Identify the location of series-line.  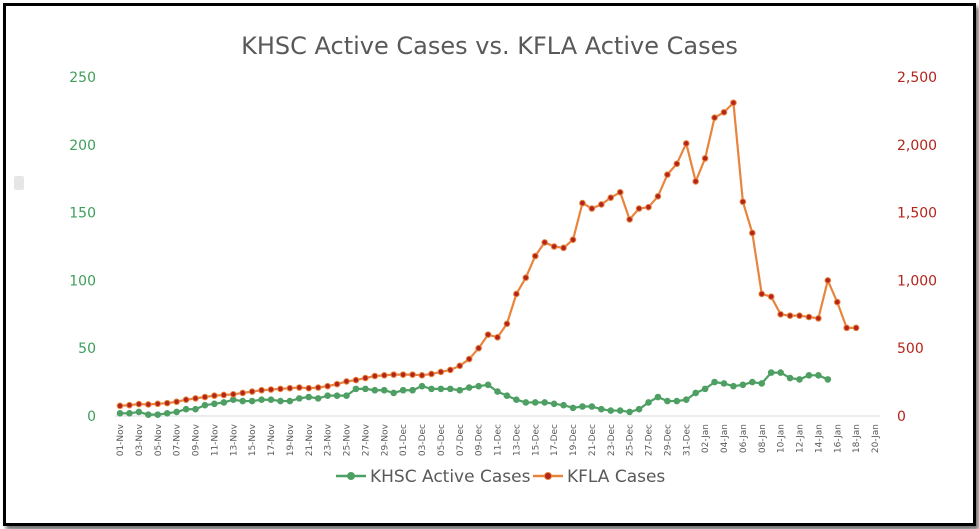
(474, 393).